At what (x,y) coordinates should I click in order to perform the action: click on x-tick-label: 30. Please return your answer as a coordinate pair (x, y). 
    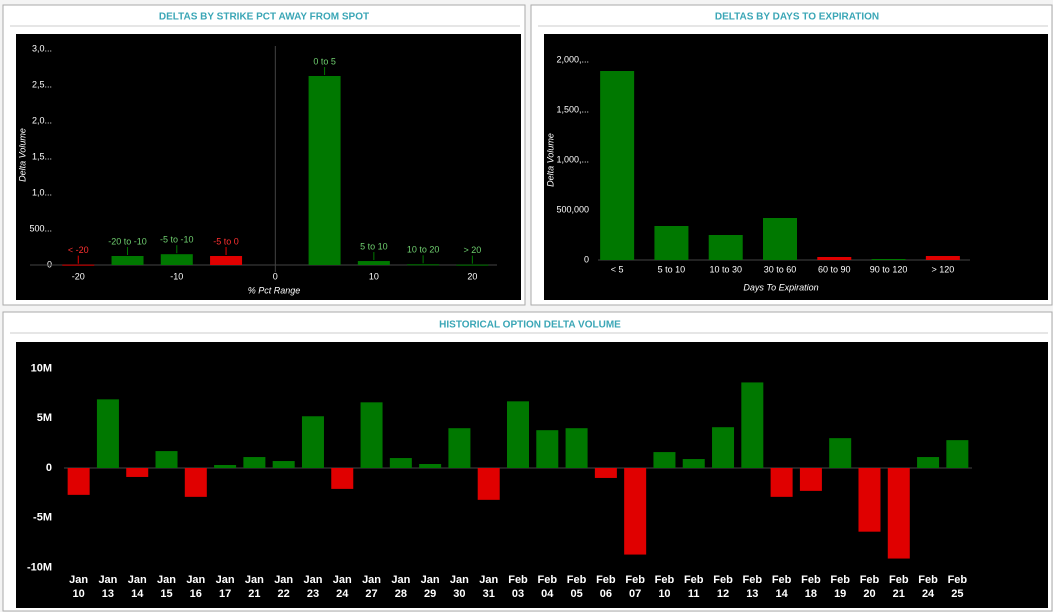
    Looking at the image, I should click on (459, 594).